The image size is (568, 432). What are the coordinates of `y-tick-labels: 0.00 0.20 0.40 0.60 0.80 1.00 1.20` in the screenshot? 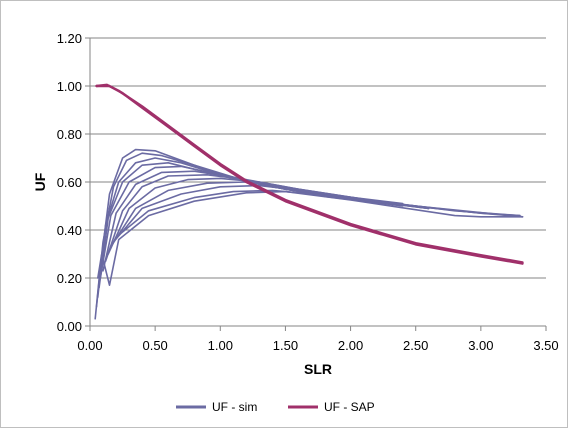 It's located at (73, 182).